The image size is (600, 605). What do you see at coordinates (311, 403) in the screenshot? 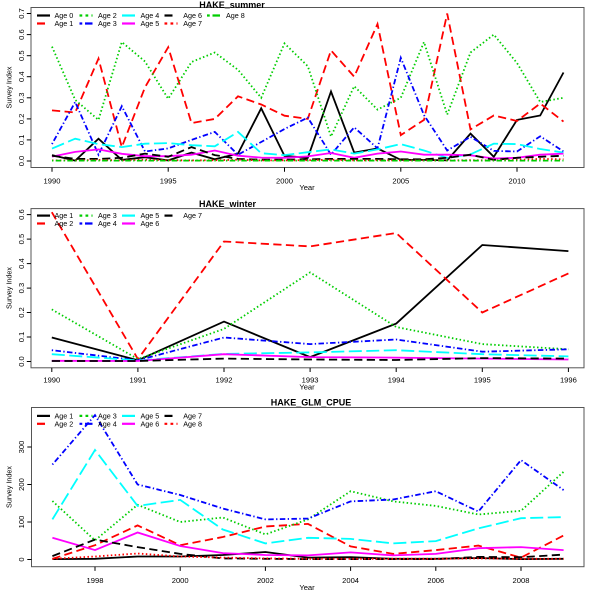
I see `svg-text: HAKE_GLM_CPUE` at bounding box center [311, 403].